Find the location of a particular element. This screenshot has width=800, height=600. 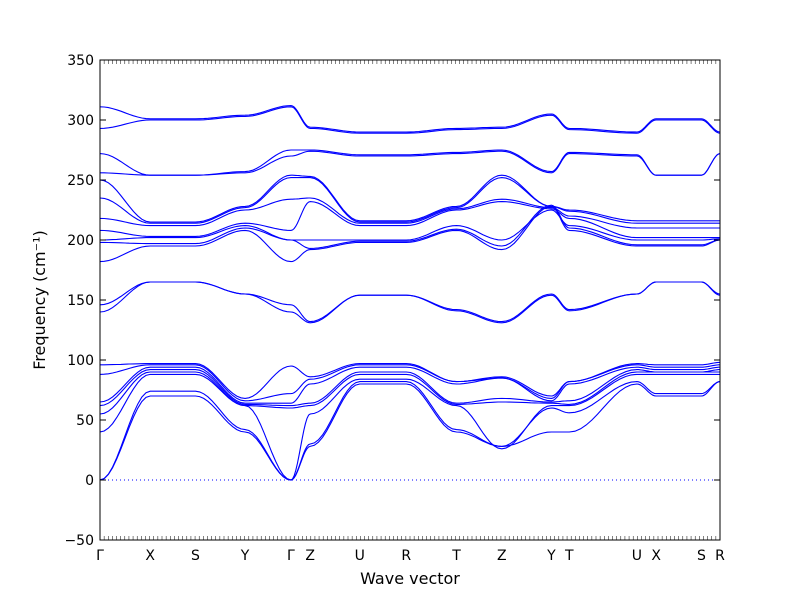

y-tick-label: 200 is located at coordinates (80, 241).